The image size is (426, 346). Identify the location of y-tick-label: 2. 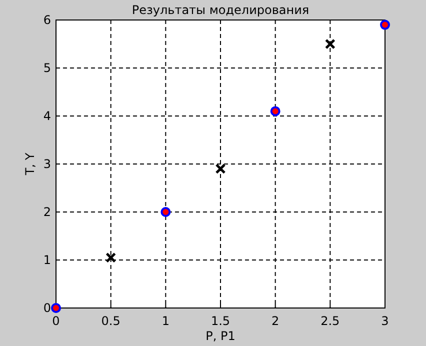
(47, 212).